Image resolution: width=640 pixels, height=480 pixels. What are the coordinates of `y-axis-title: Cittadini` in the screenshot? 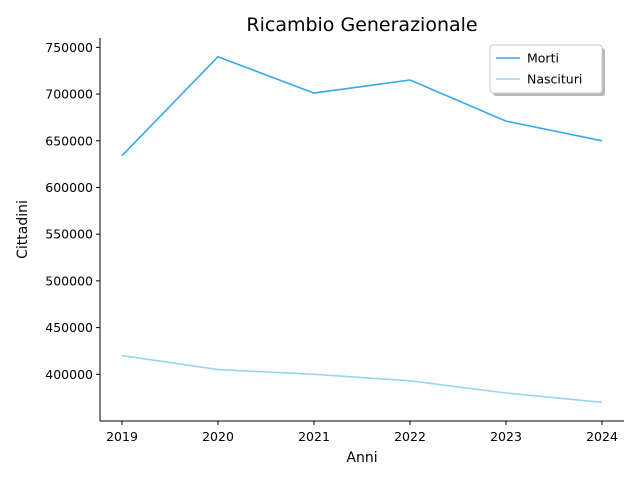 It's located at (23, 229).